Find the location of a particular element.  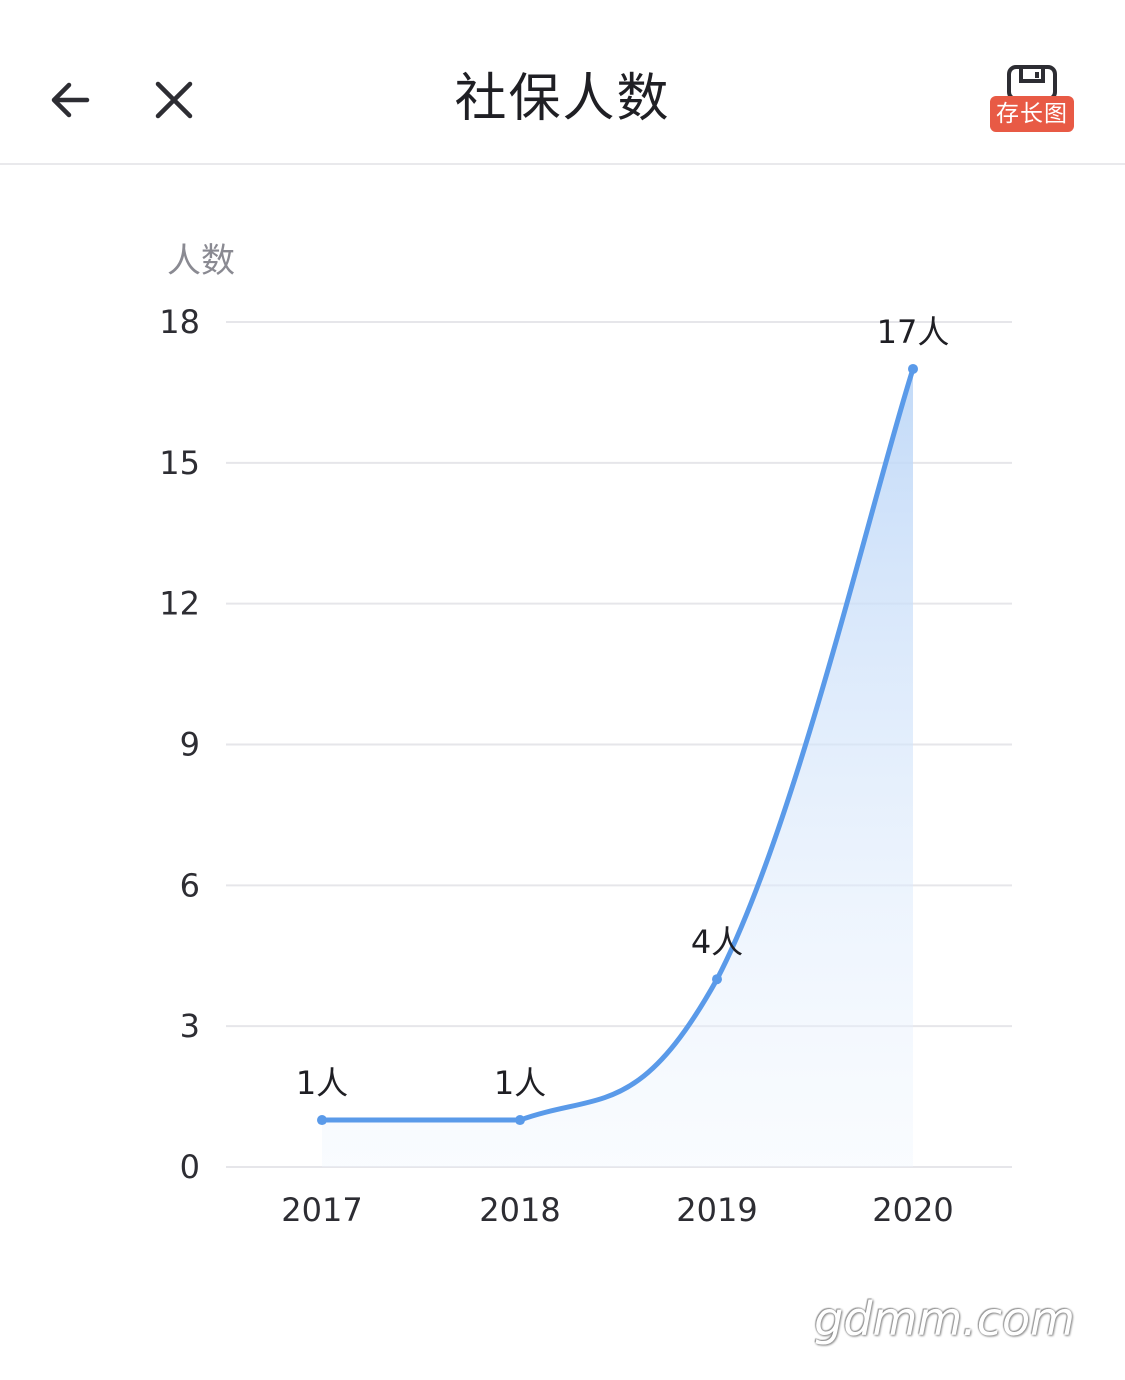

y-tick-label: 15 is located at coordinates (179, 463).